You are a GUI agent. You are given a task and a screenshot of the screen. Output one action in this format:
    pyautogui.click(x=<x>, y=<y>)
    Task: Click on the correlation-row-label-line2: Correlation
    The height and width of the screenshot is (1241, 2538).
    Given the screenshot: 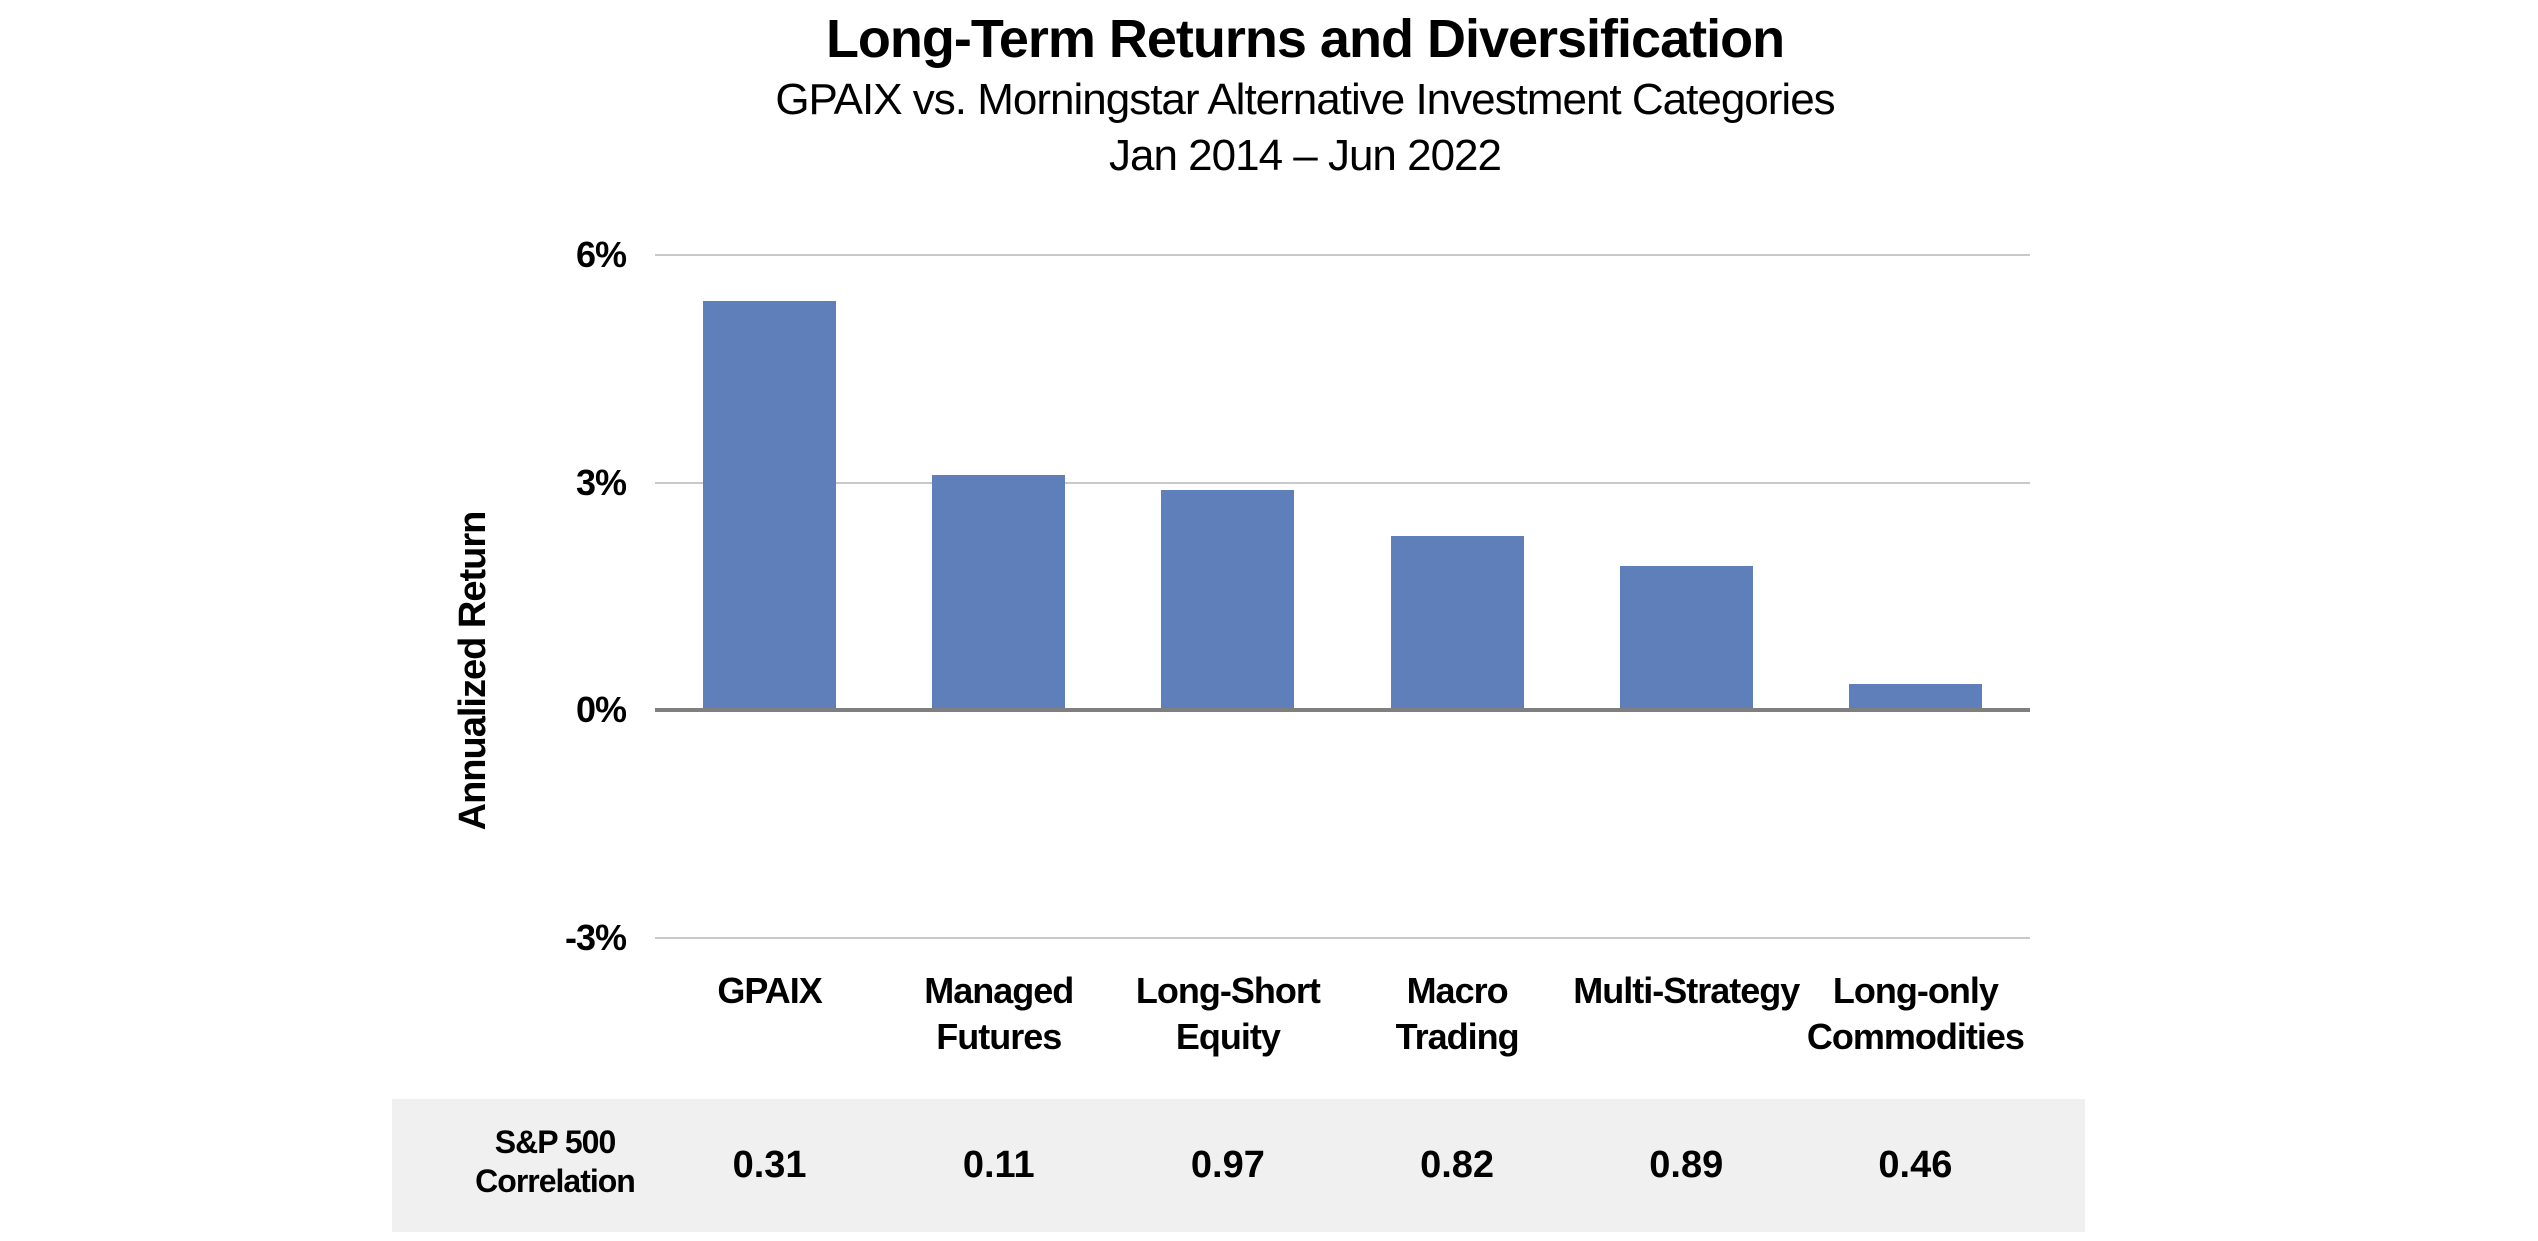 What is the action you would take?
    pyautogui.click(x=555, y=1181)
    